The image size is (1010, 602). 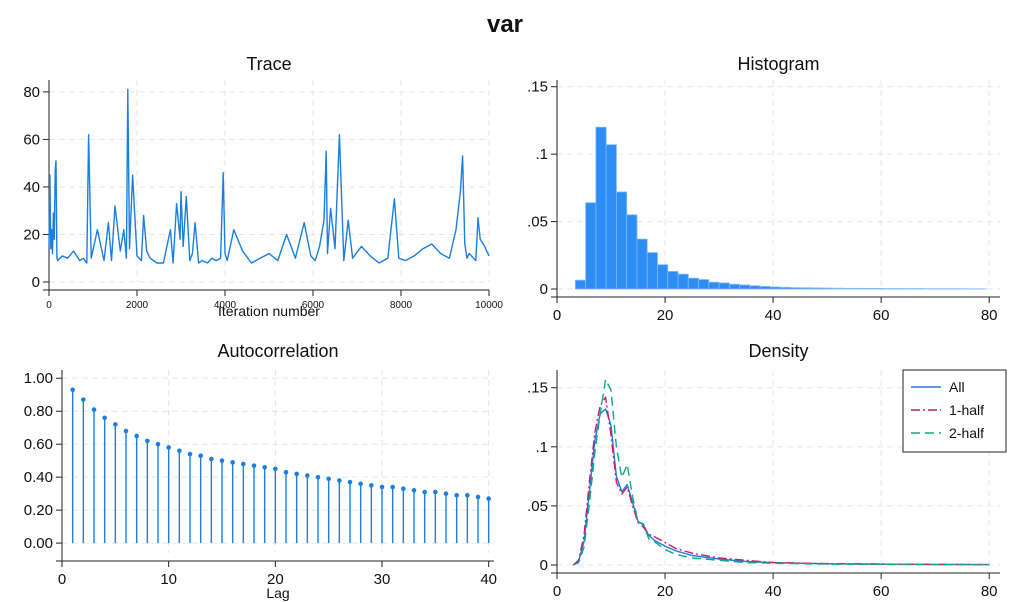 I want to click on trace-xlabel: Iteration number, so click(x=269, y=311).